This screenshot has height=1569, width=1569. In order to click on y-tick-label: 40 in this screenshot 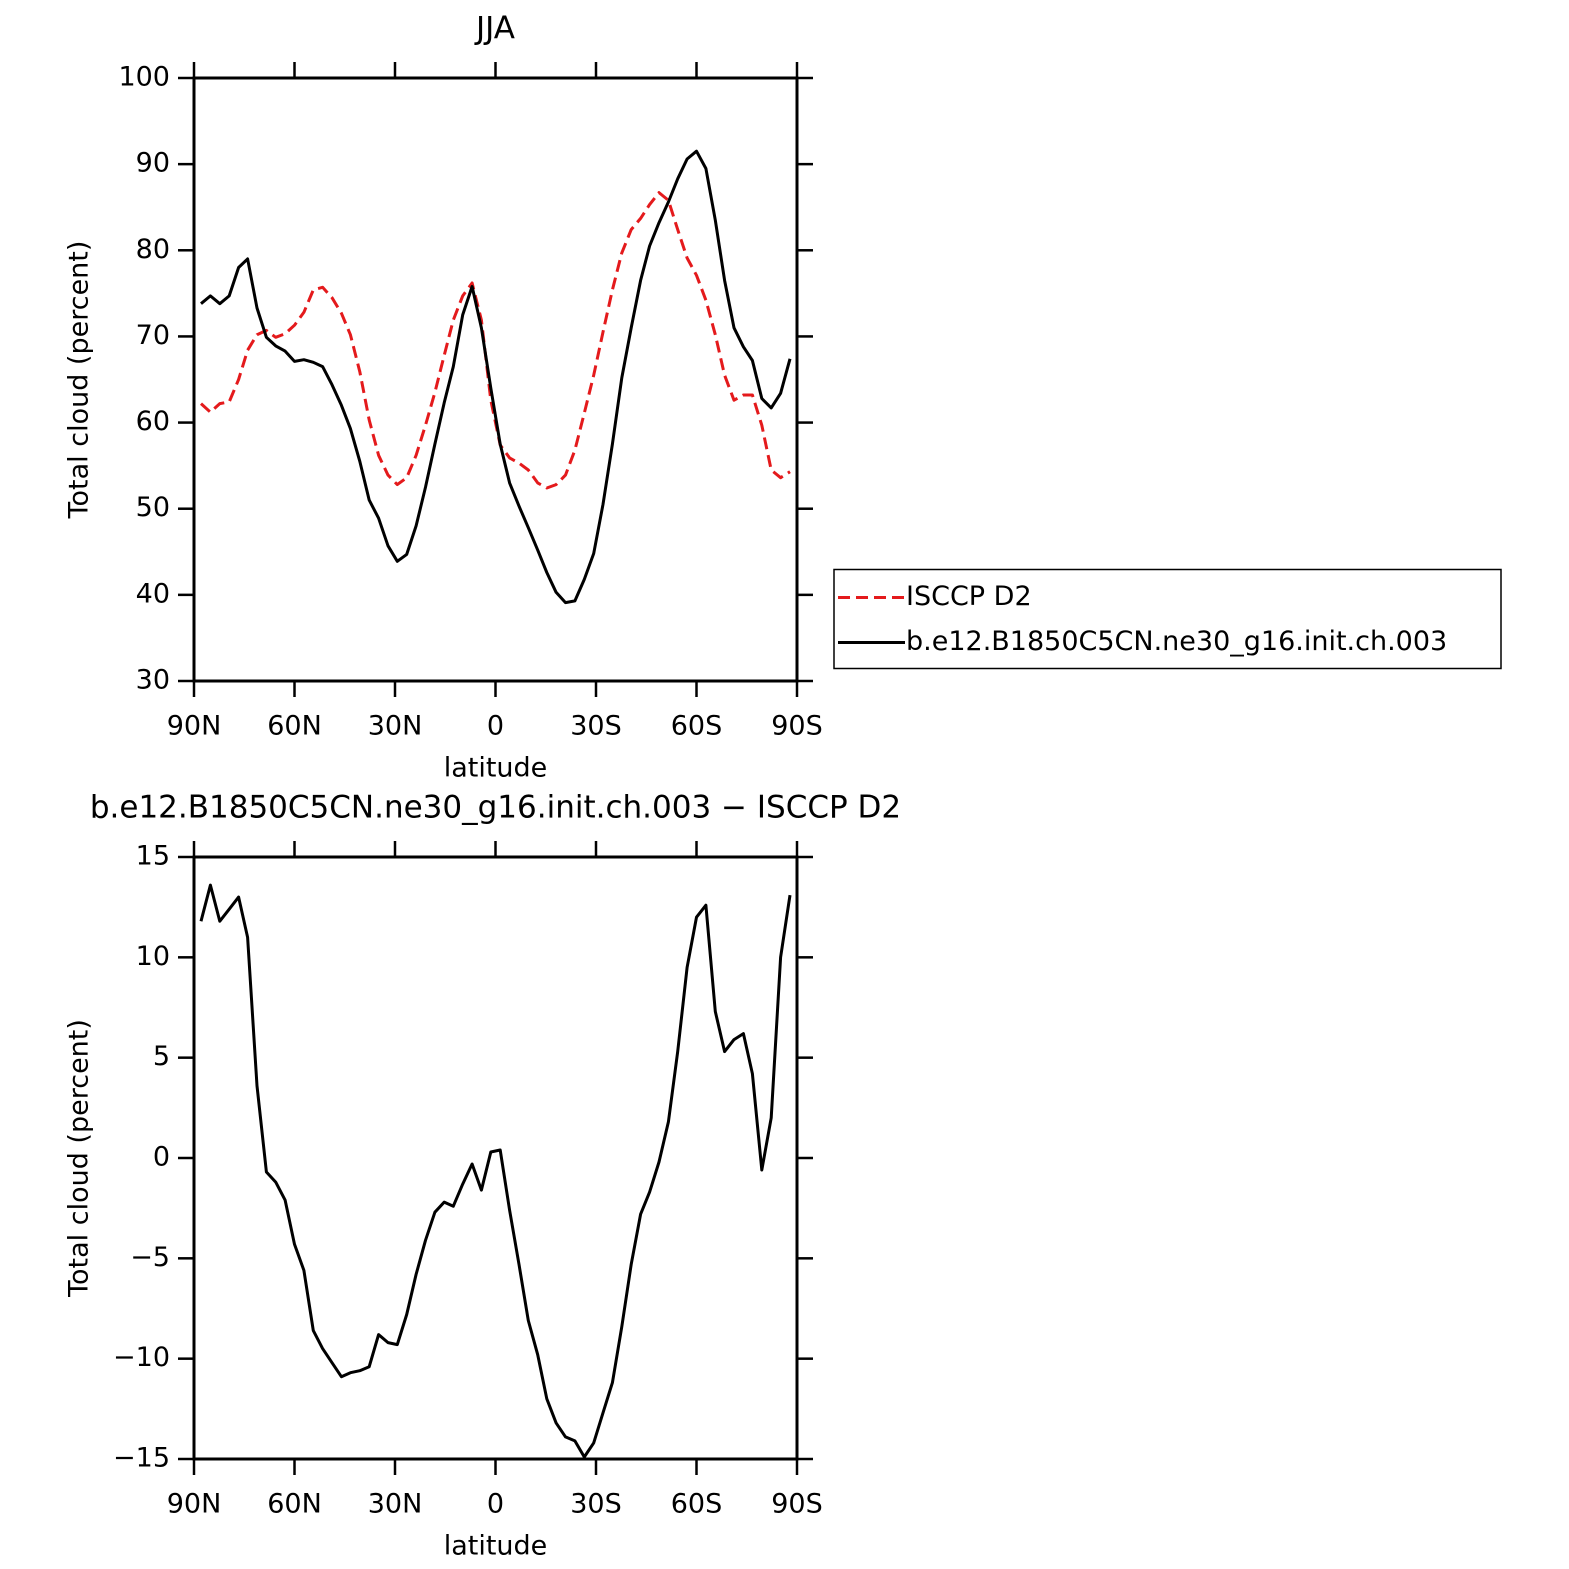, I will do `click(153, 593)`.